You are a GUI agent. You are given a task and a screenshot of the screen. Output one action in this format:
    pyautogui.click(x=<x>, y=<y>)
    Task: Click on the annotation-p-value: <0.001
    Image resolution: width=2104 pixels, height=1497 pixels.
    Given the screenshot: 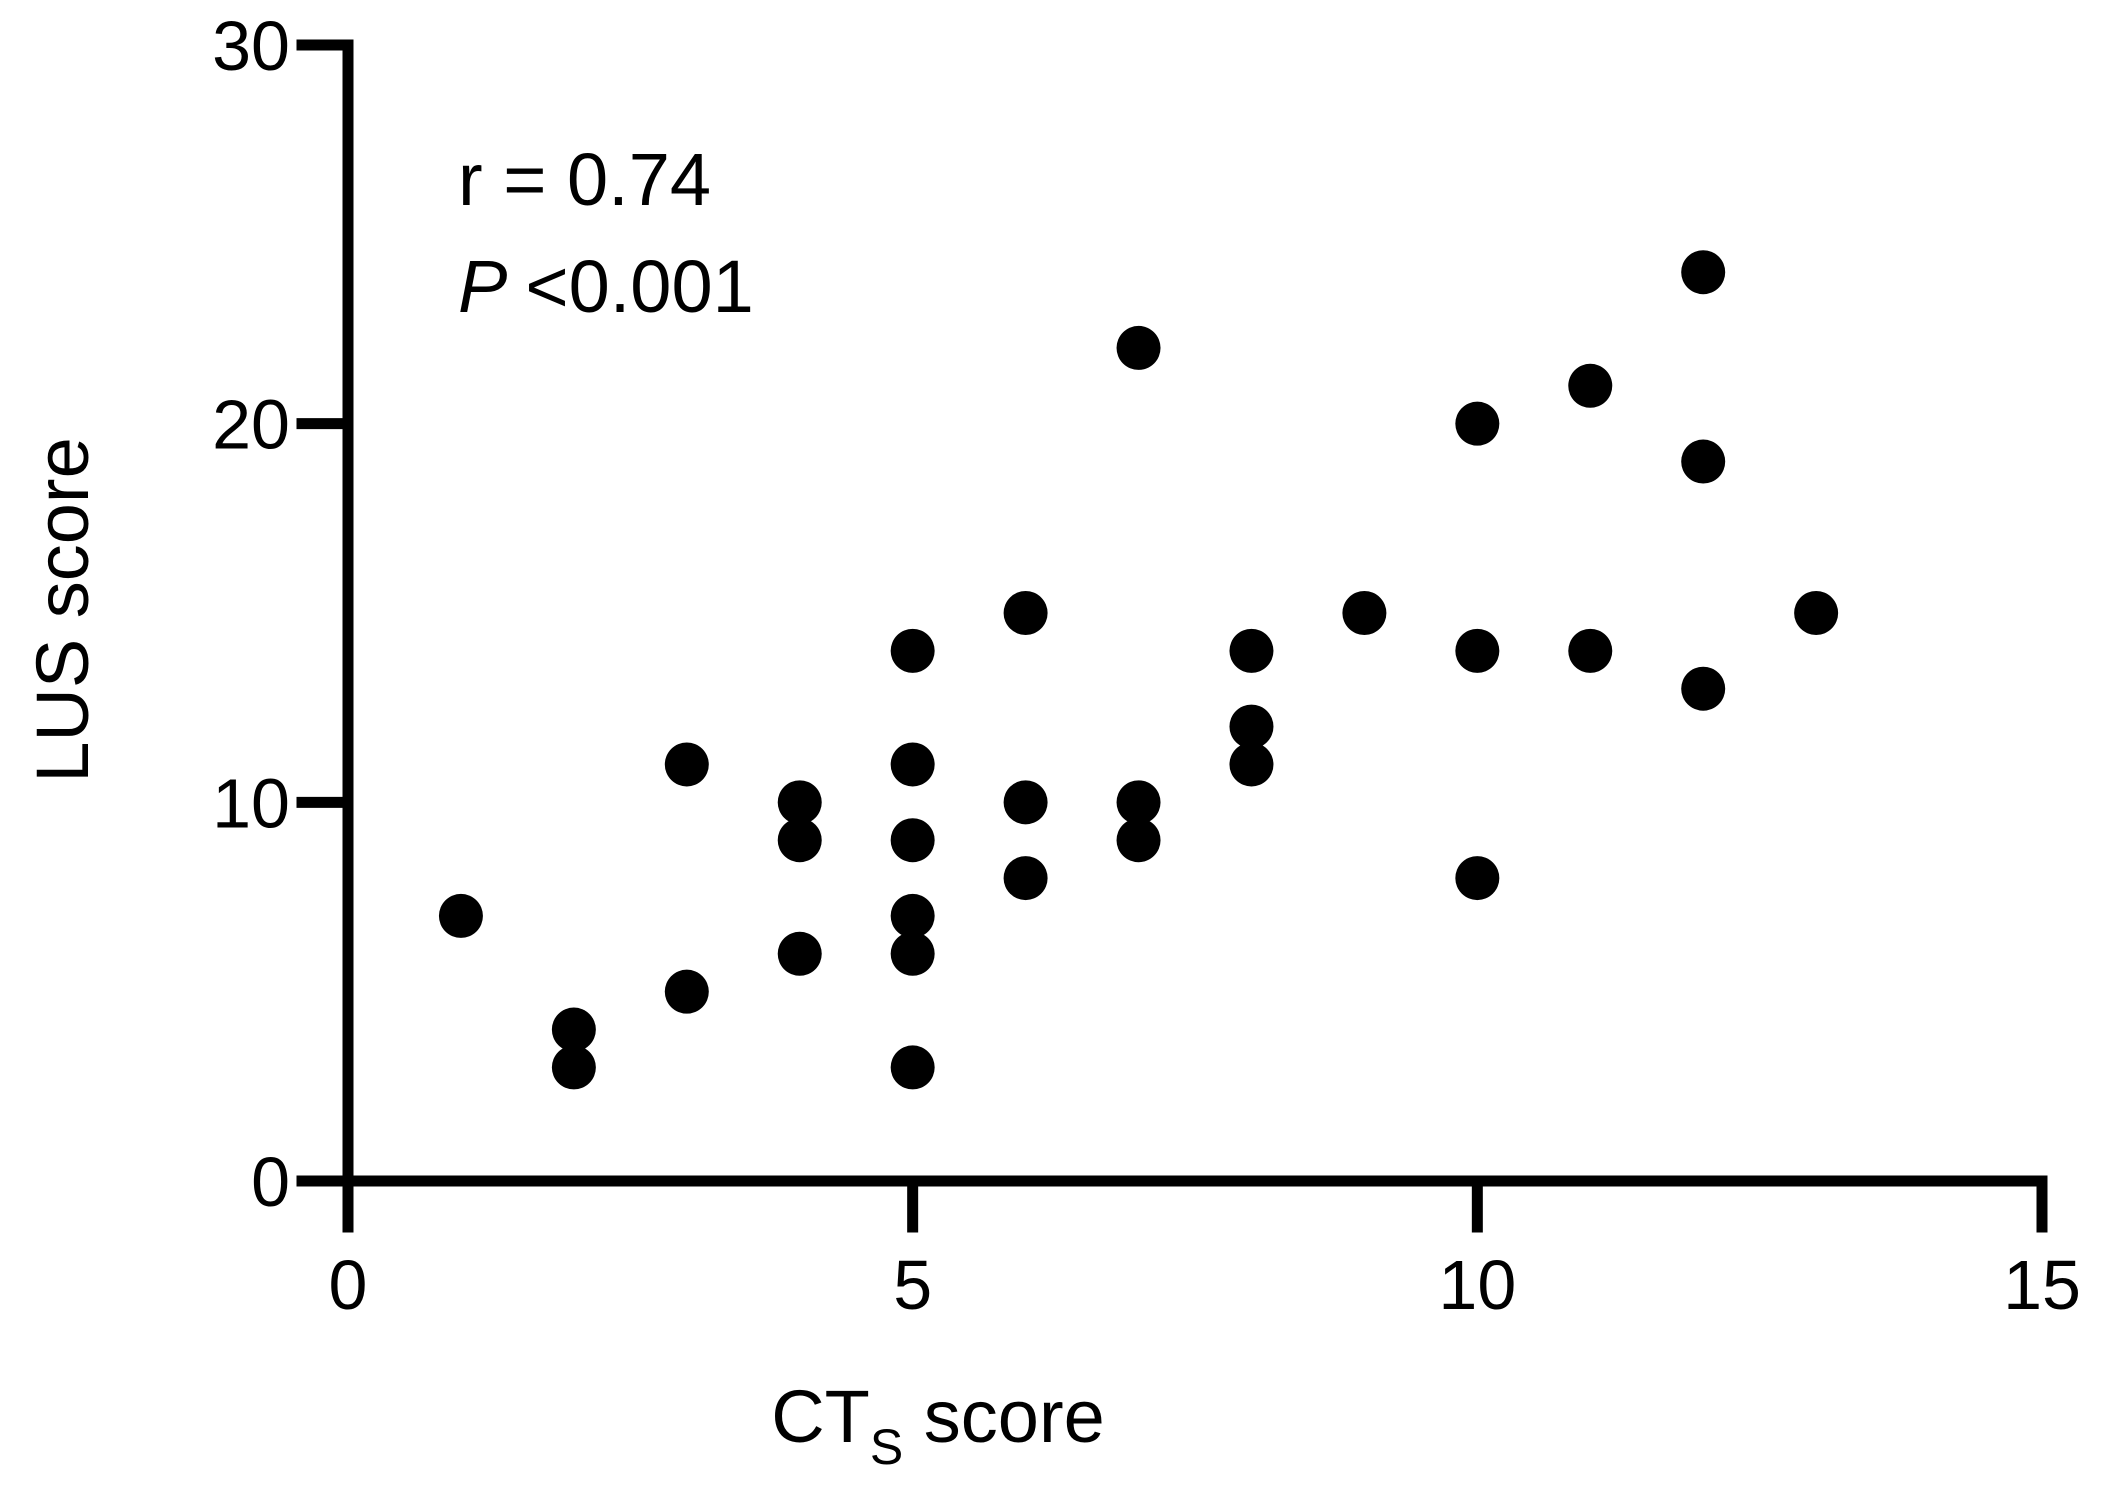 What is the action you would take?
    pyautogui.click(x=639, y=286)
    